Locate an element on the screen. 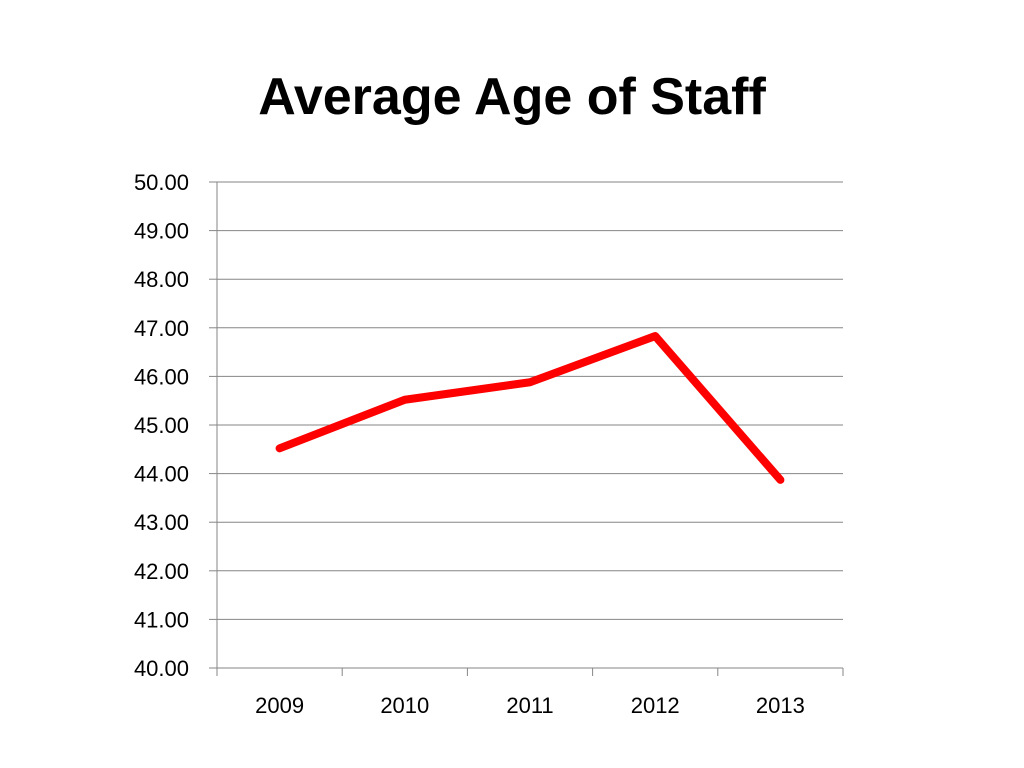 The width and height of the screenshot is (1024, 768). x-axis-tick-labels: 2009 2010 2011 2012 2013 is located at coordinates (530, 705).